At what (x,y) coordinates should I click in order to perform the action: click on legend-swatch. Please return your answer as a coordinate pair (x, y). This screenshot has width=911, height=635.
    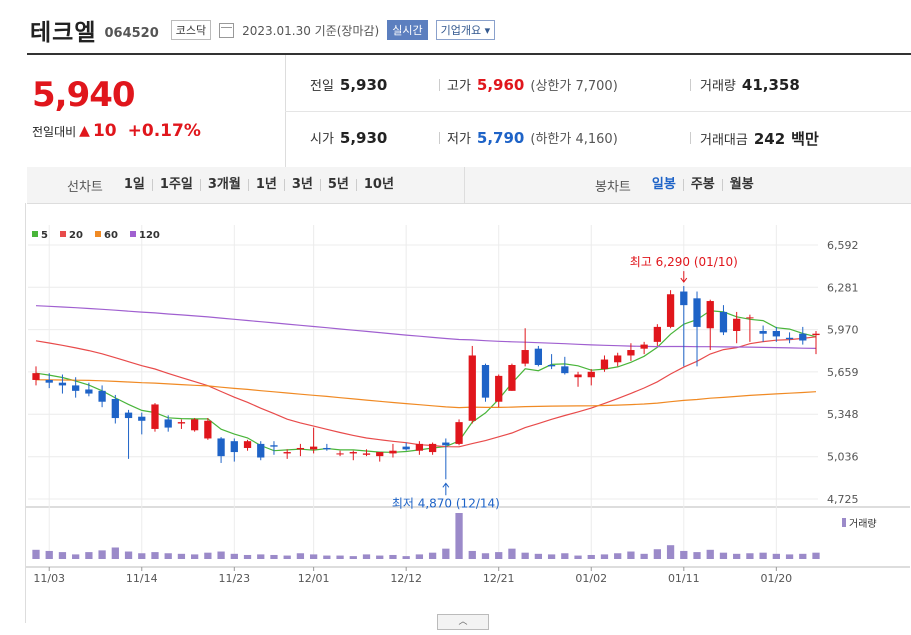
    Looking at the image, I should click on (63, 234).